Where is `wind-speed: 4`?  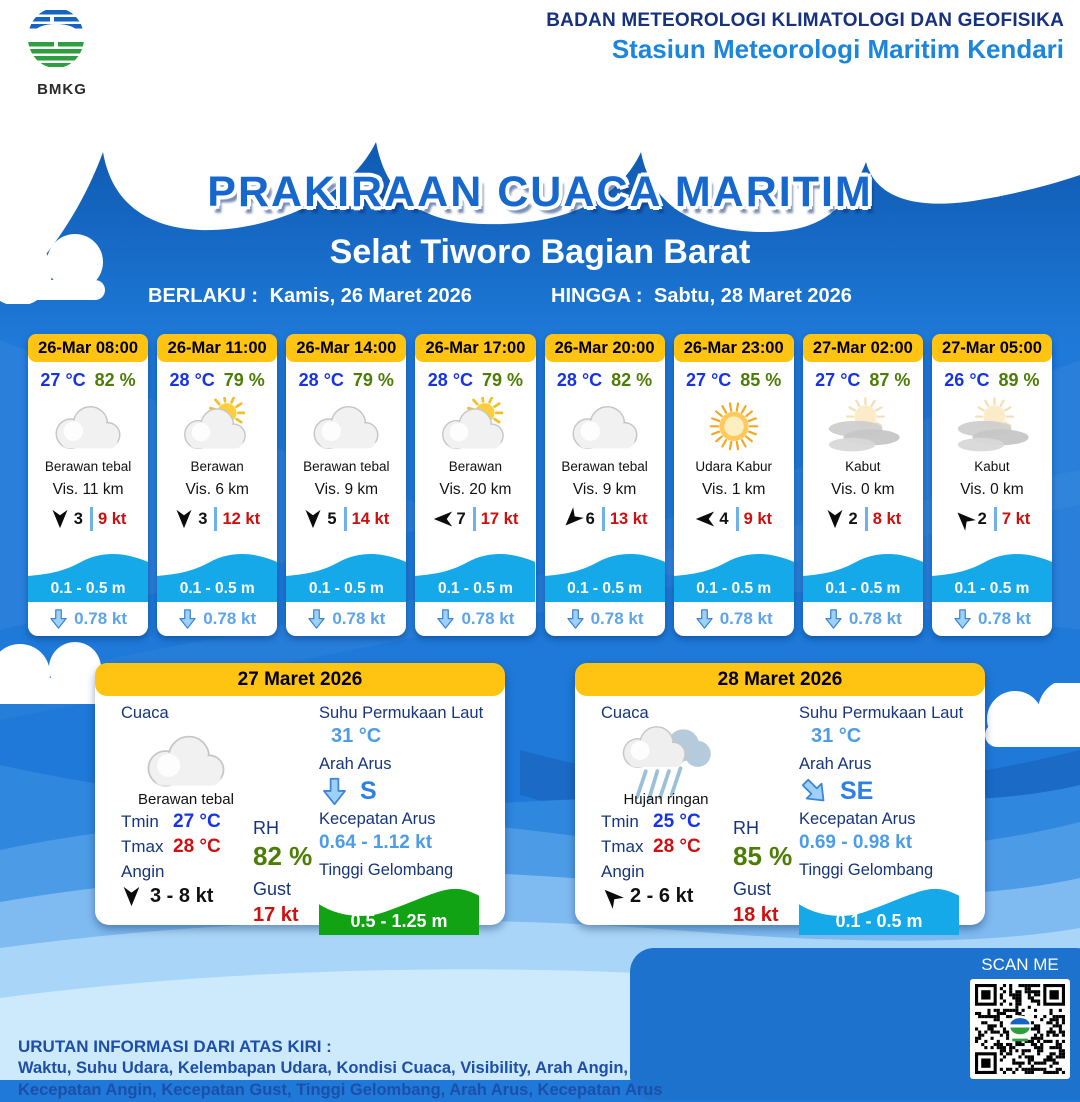 wind-speed: 4 is located at coordinates (724, 518).